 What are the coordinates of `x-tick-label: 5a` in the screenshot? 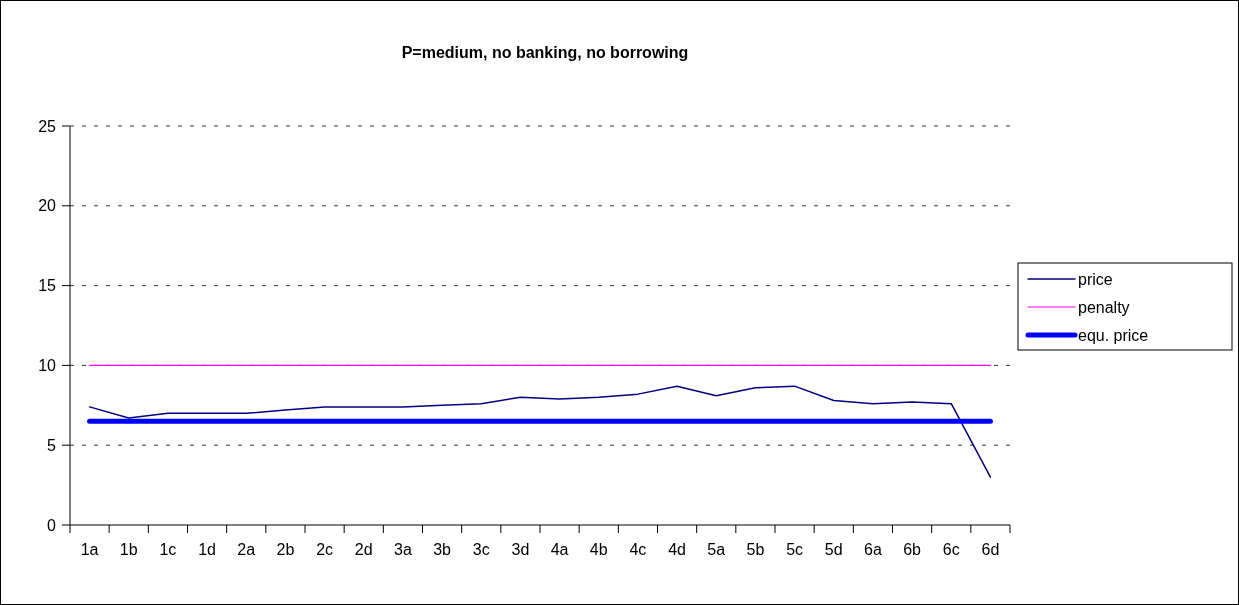 It's located at (716, 549).